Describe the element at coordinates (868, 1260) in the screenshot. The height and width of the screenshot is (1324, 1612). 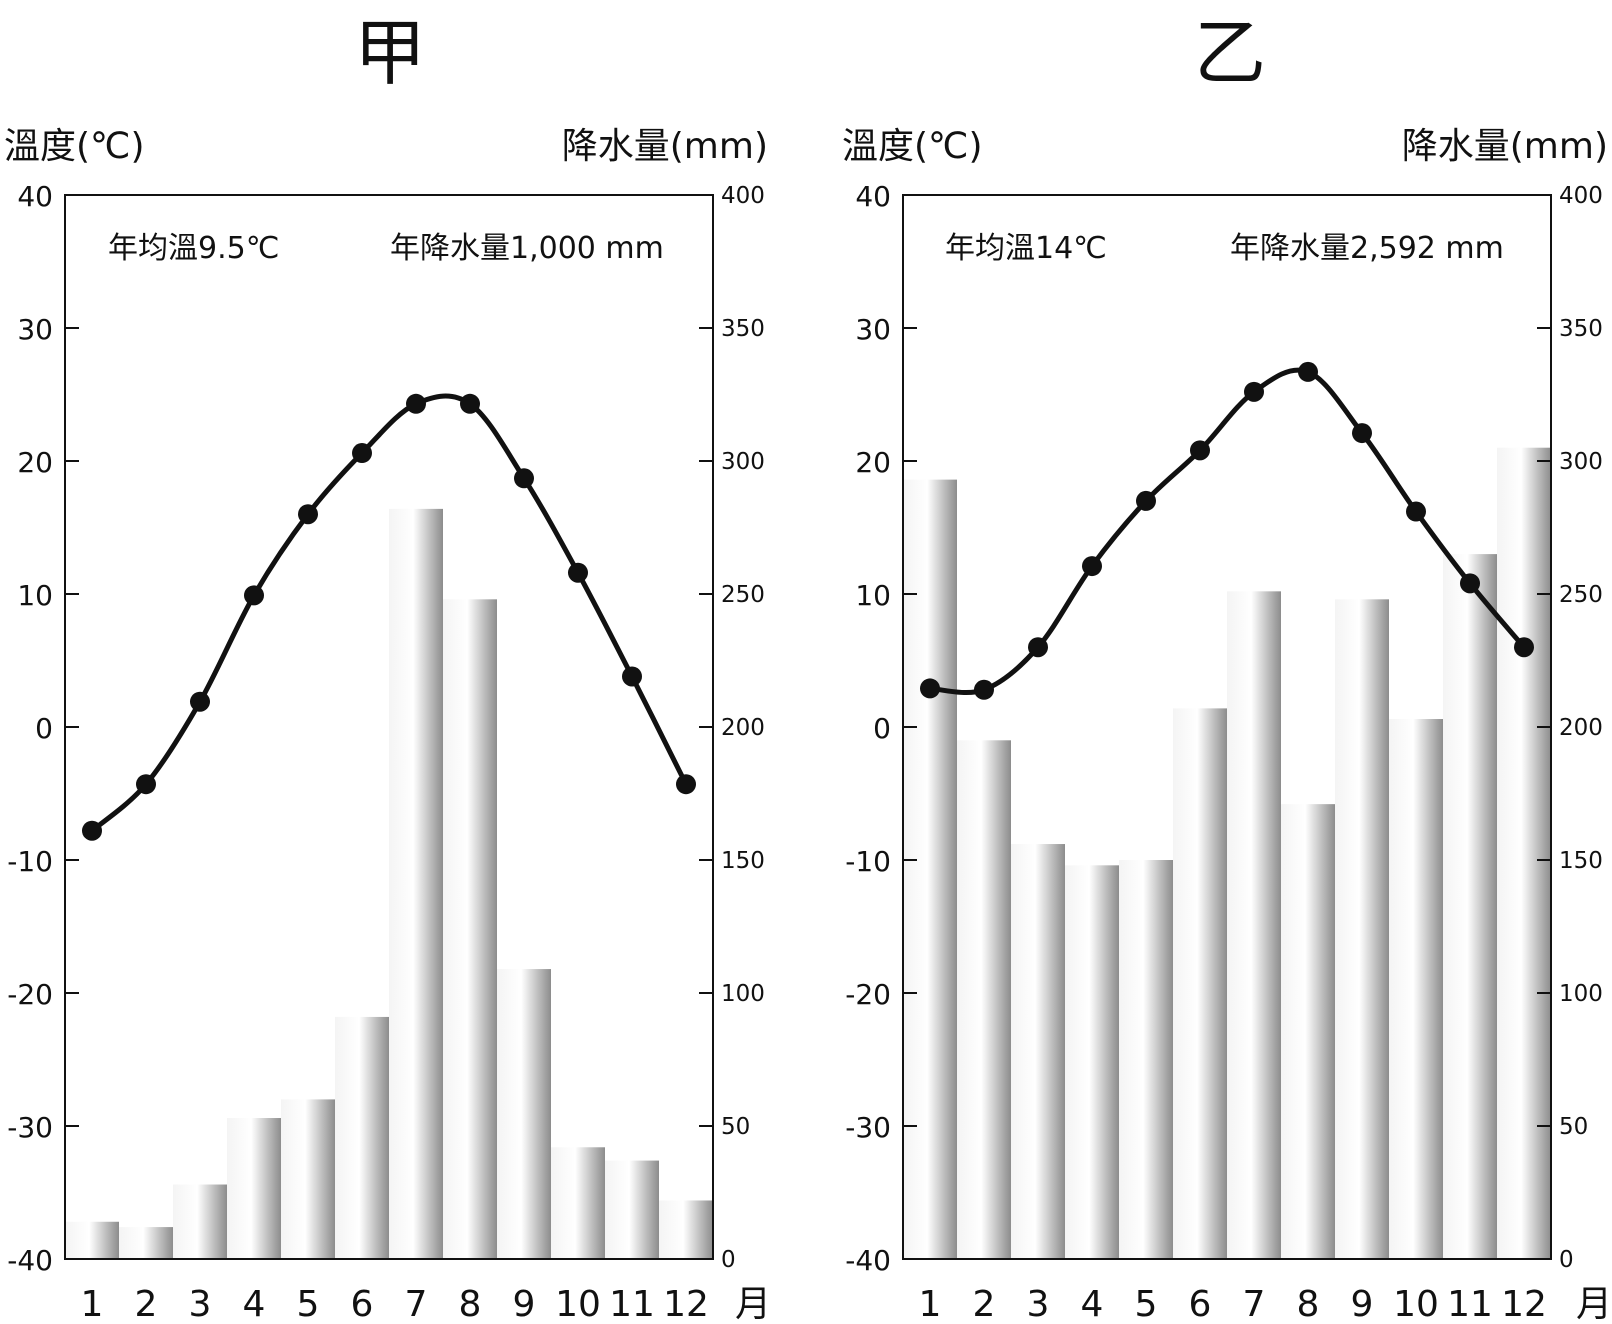
I see `left-tick-label: -40` at that location.